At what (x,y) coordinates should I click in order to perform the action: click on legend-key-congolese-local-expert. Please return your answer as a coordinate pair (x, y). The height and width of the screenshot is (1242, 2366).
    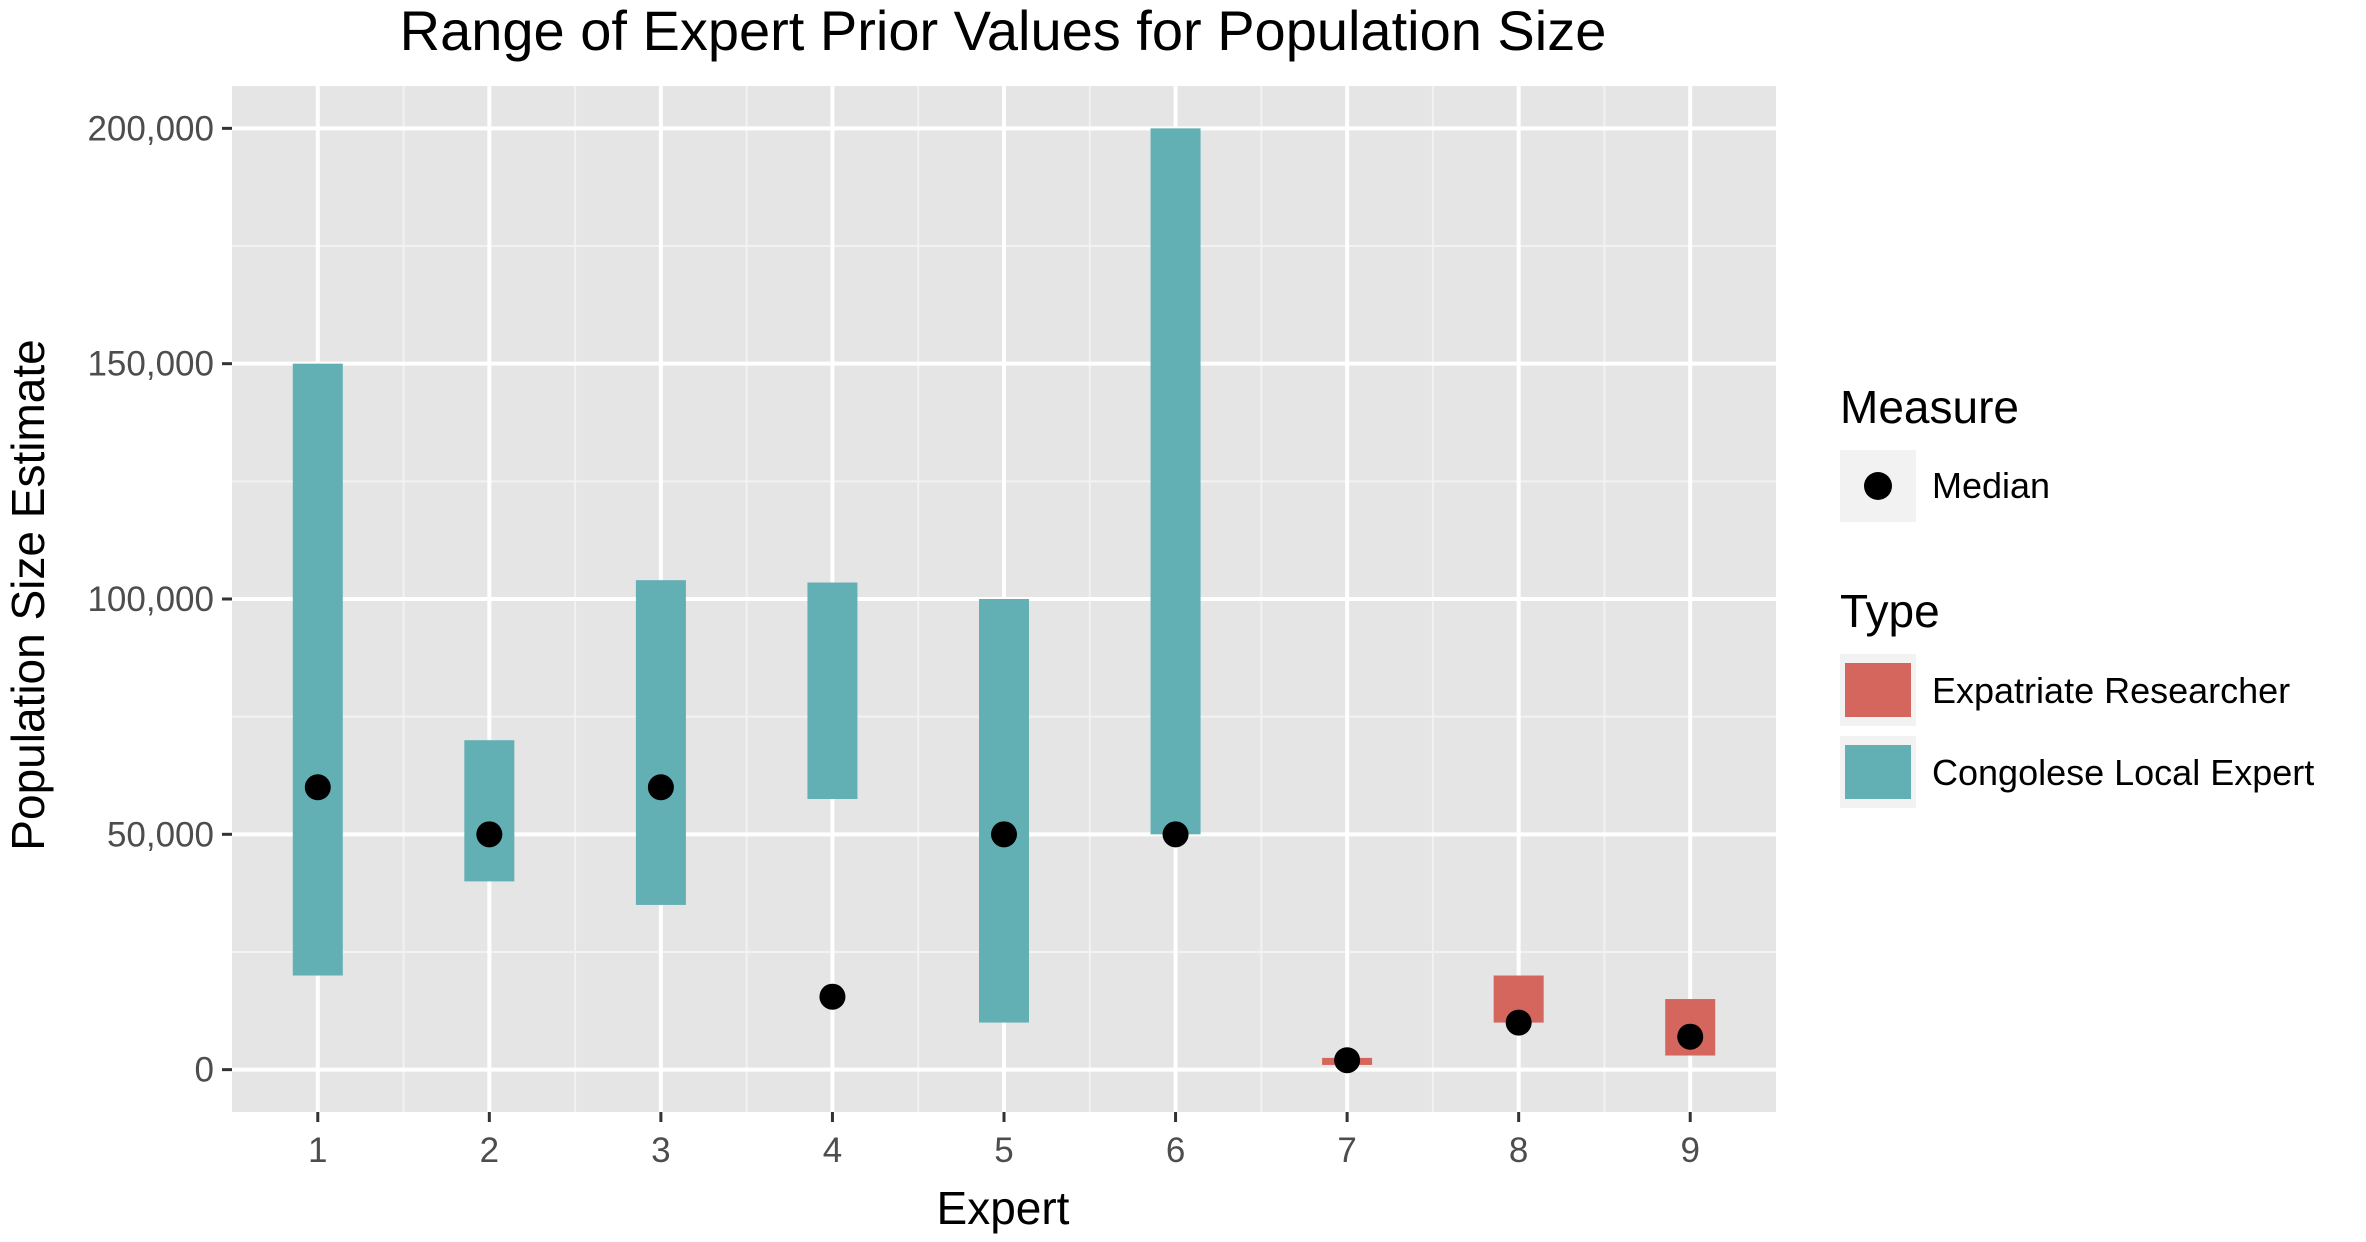
    Looking at the image, I should click on (1878, 772).